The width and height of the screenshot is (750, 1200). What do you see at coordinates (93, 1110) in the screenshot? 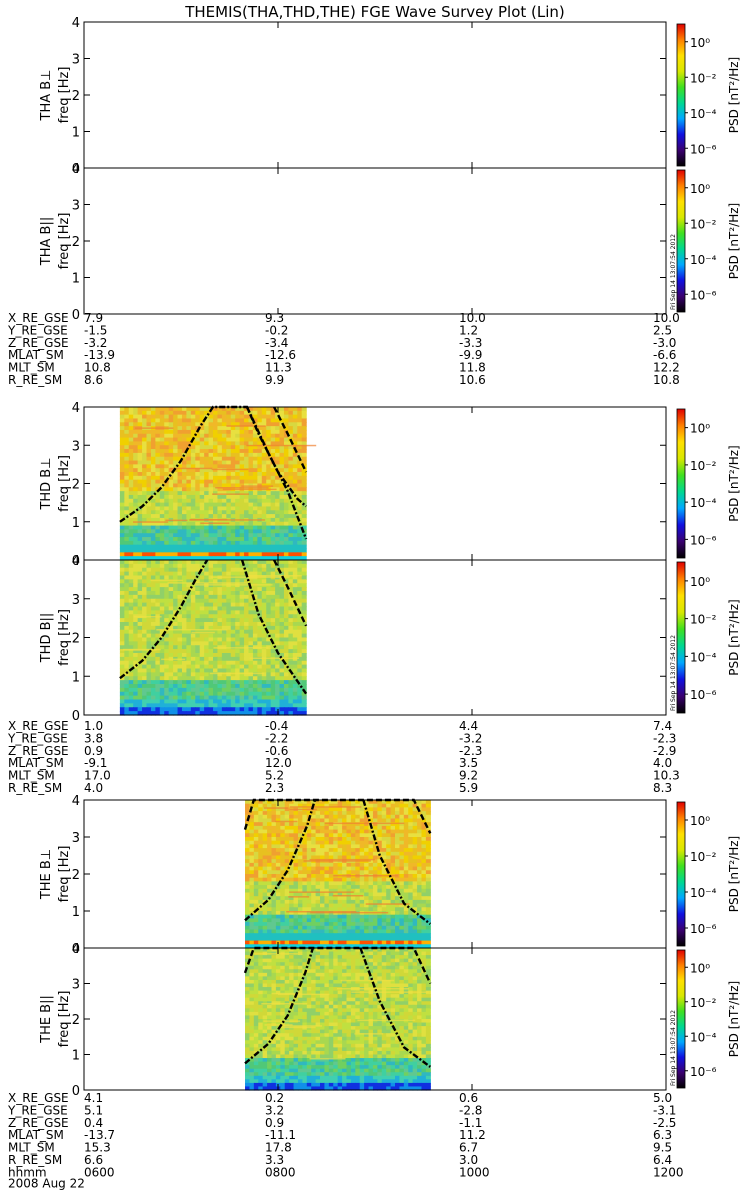
I see `ephemeris-value: 5.1` at bounding box center [93, 1110].